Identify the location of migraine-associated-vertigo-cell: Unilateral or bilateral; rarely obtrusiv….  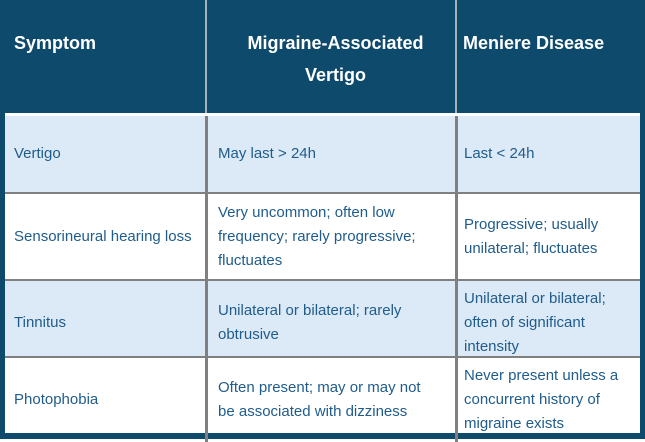
(330, 323).